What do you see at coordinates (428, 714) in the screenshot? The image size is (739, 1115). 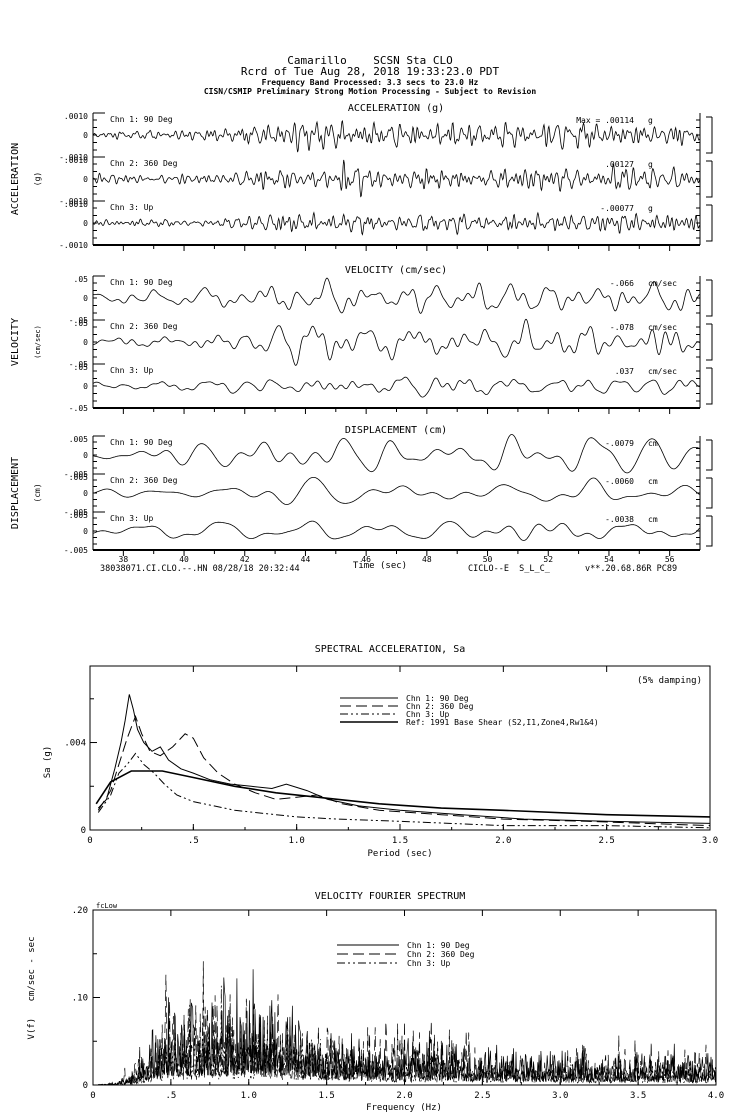 I see `legend-label: Chn 3: Up` at bounding box center [428, 714].